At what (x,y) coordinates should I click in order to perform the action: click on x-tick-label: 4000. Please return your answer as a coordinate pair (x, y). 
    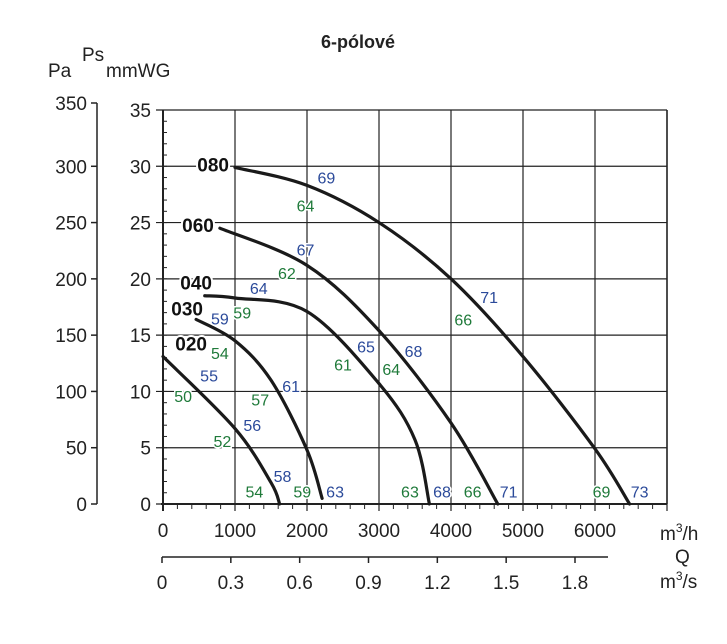
    Looking at the image, I should click on (451, 531).